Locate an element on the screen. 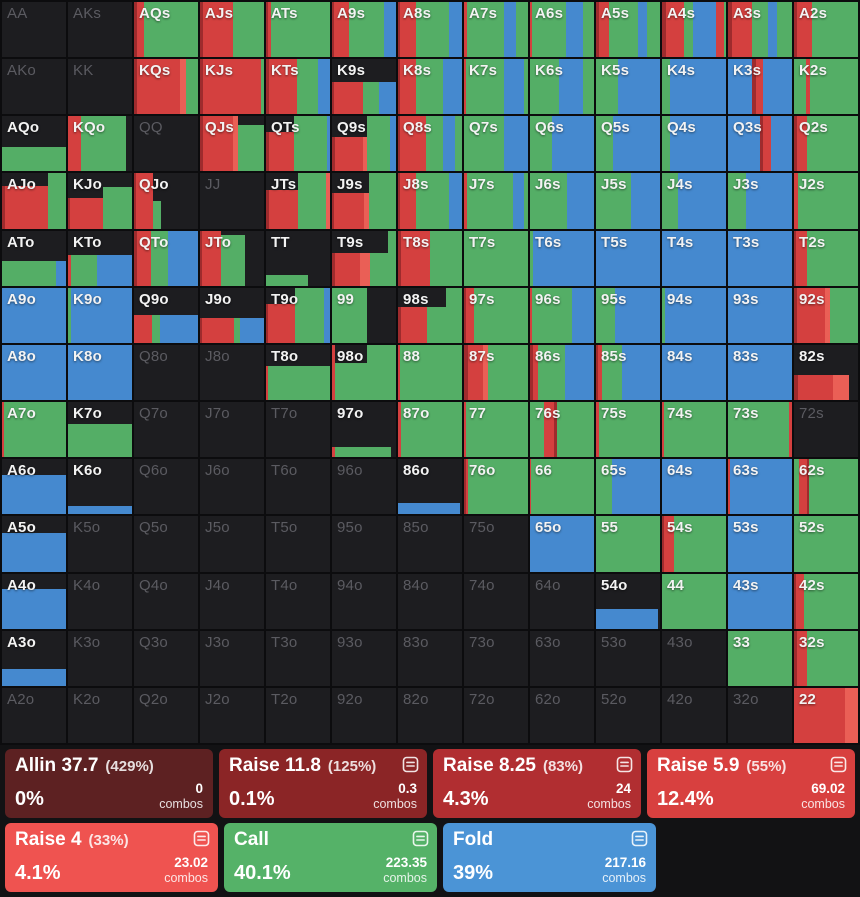  hand-cell-J9s: J9s is located at coordinates (364, 201).